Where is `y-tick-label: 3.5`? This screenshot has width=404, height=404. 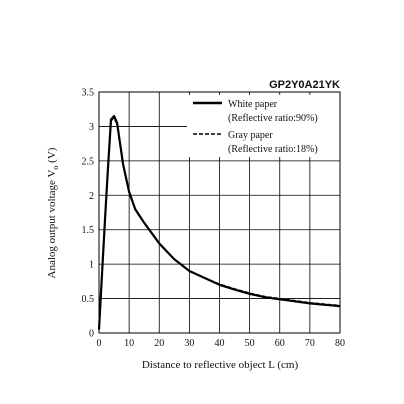
y-tick-label: 3.5 is located at coordinates (88, 93).